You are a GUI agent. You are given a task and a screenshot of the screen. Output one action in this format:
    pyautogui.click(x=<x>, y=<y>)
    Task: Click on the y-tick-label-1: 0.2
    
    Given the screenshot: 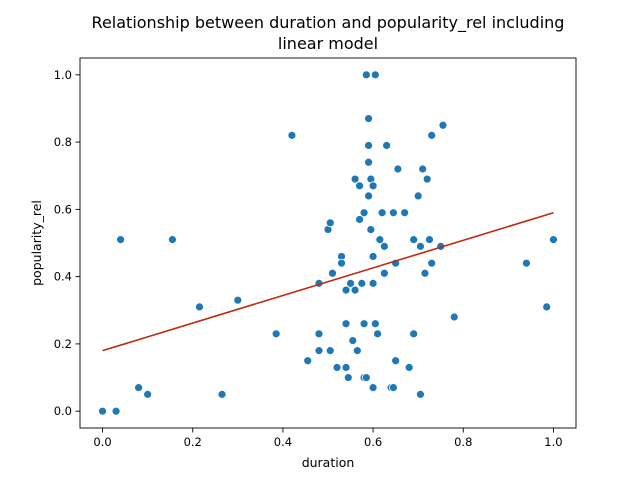 What is the action you would take?
    pyautogui.click(x=63, y=344)
    